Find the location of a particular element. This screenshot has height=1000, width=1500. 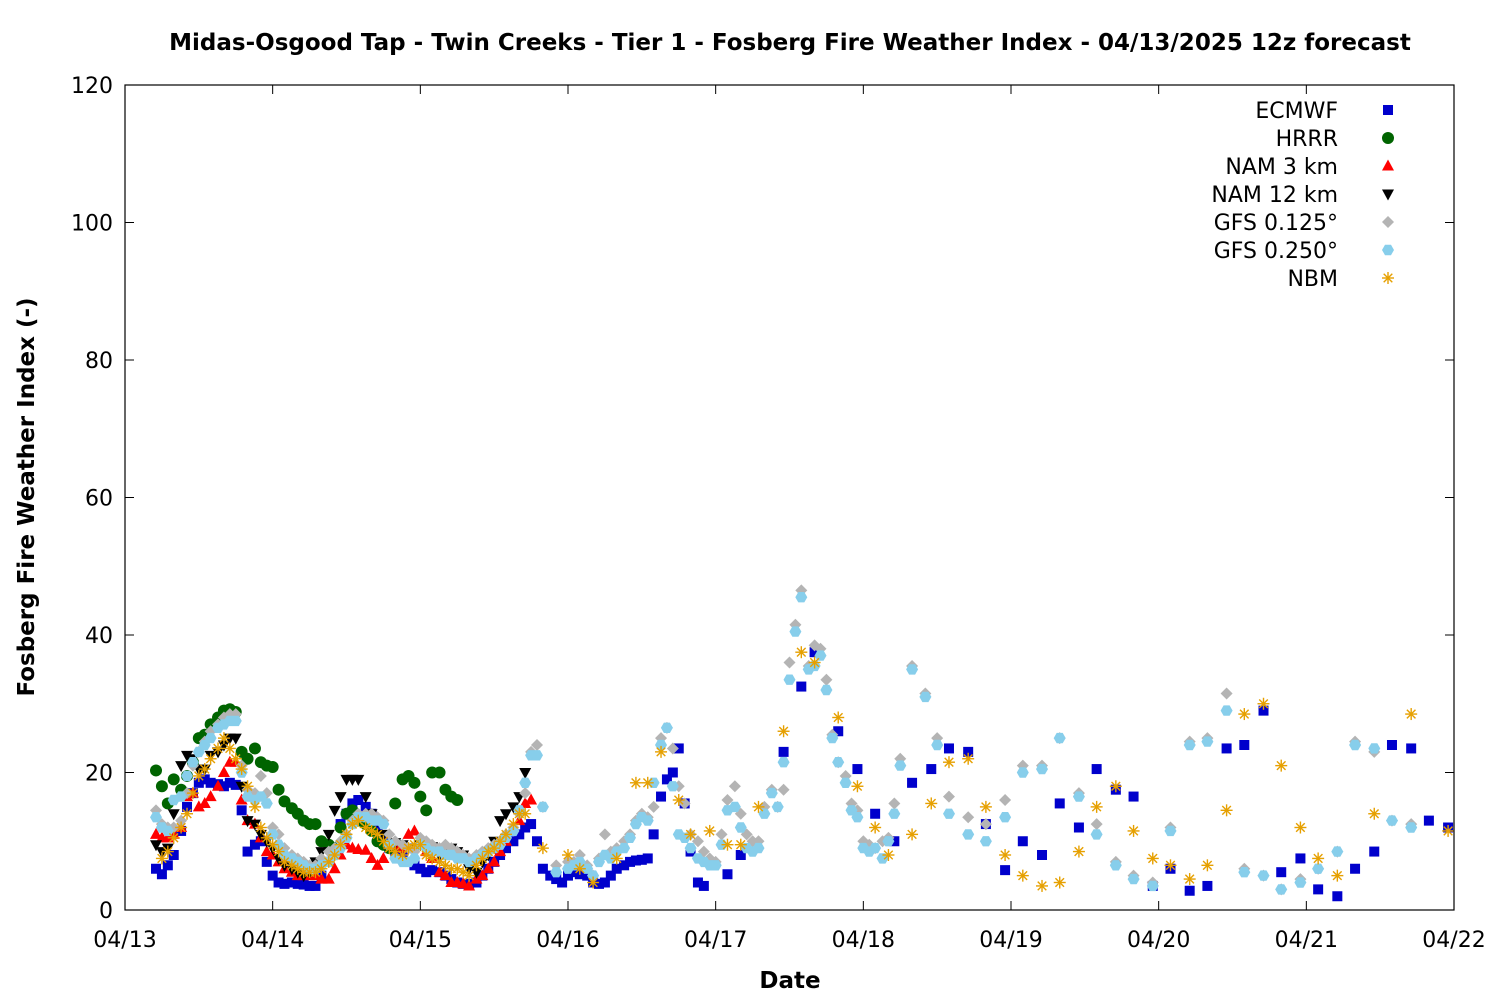

x-tick-label: 04/16 is located at coordinates (567, 940).